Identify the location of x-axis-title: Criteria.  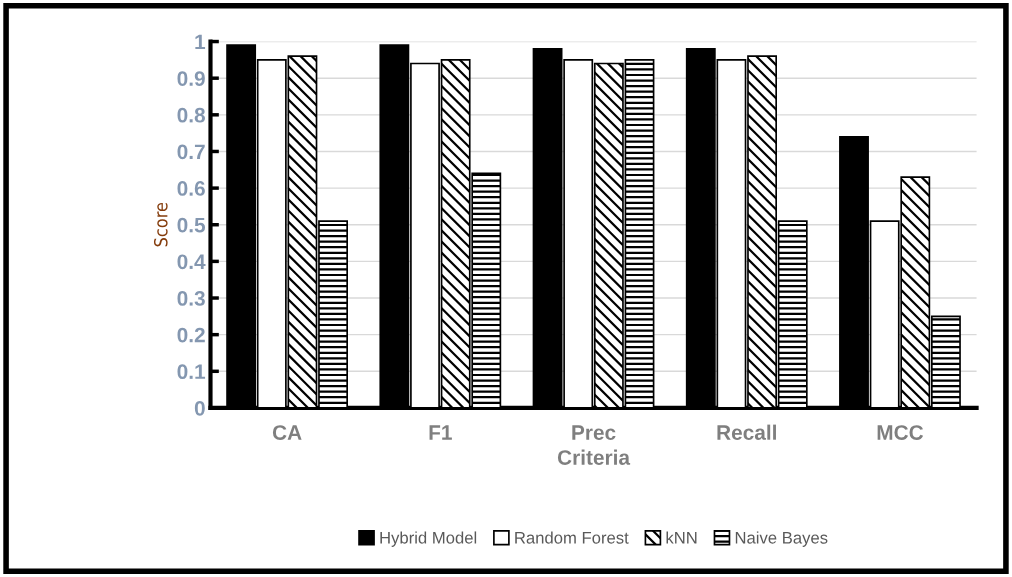
(594, 457).